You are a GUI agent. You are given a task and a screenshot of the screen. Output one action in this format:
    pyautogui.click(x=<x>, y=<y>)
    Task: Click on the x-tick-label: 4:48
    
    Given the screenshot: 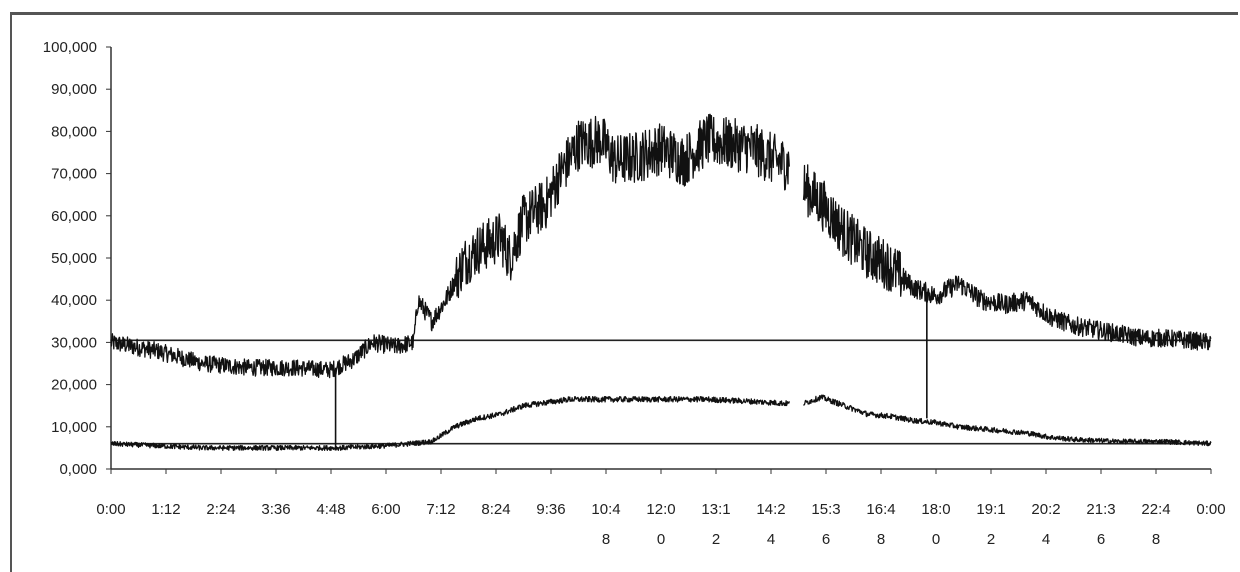 What is the action you would take?
    pyautogui.click(x=330, y=509)
    